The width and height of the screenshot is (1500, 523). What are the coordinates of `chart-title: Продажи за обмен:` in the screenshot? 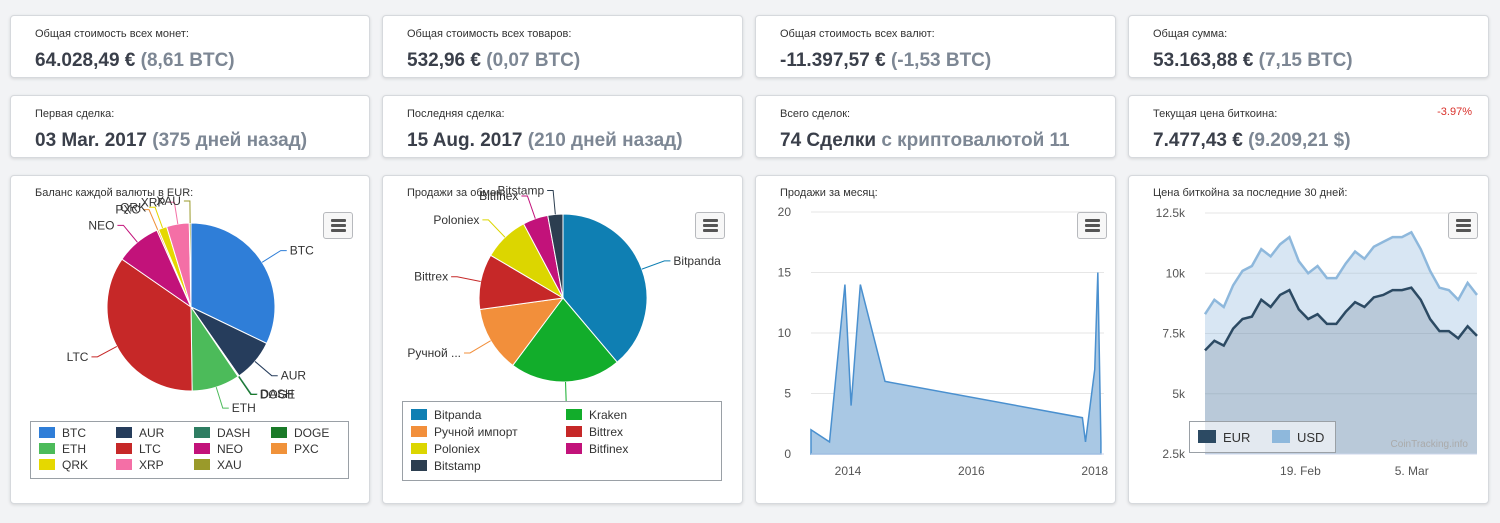 It's located at (456, 193).